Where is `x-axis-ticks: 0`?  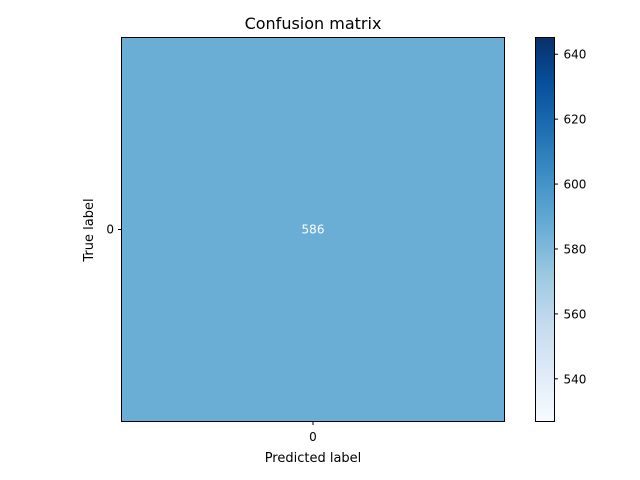 x-axis-ticks: 0 is located at coordinates (313, 432).